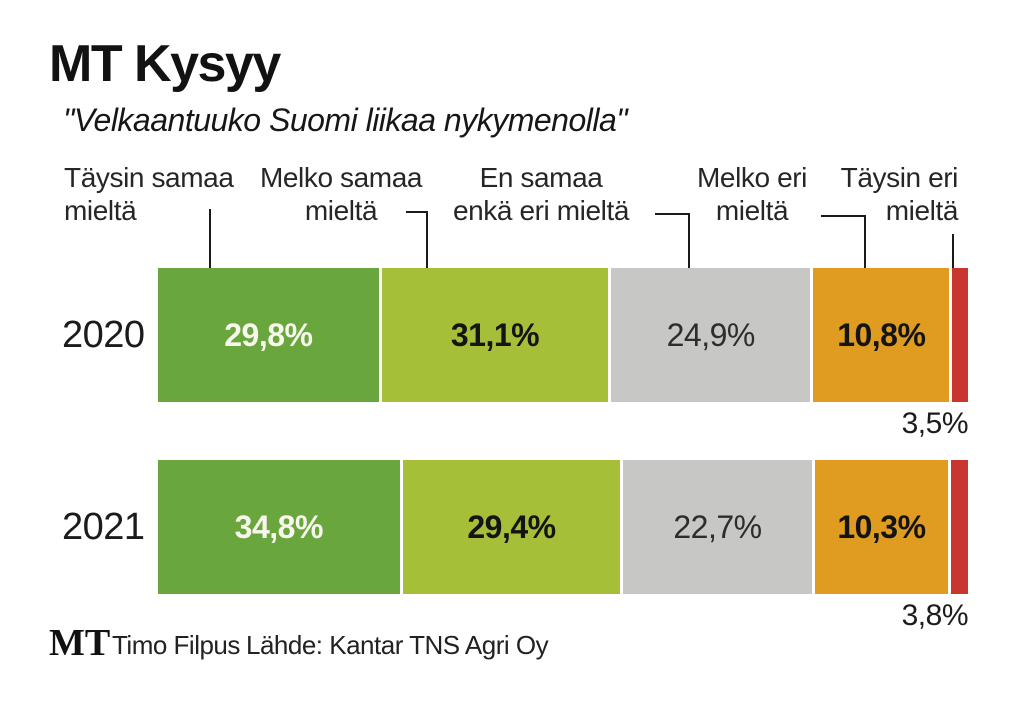 The height and width of the screenshot is (702, 1019). I want to click on segment-value: 31,1%, so click(495, 334).